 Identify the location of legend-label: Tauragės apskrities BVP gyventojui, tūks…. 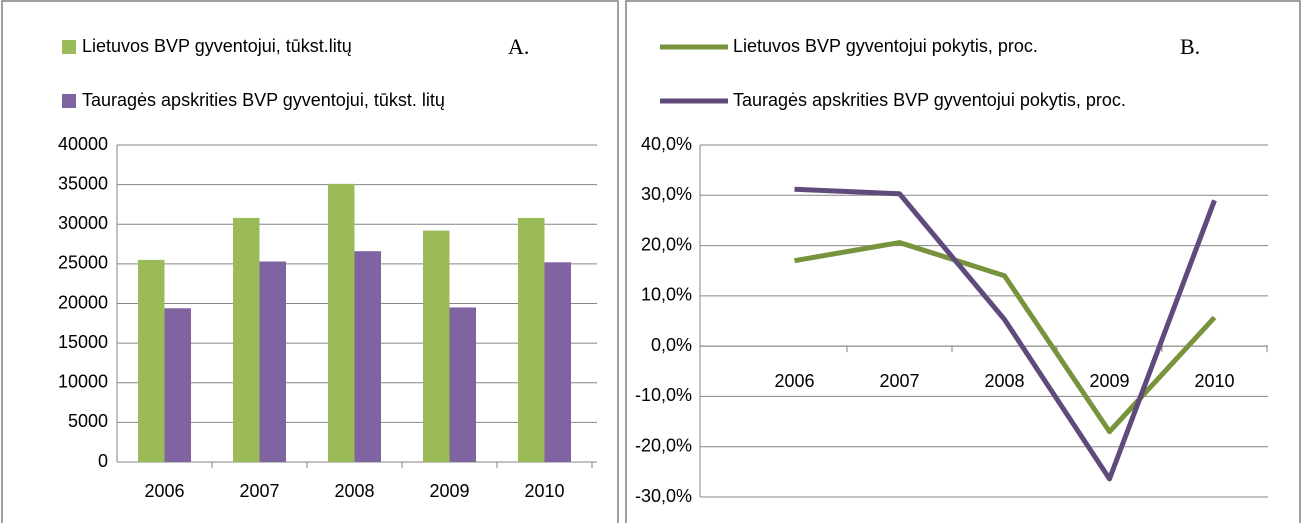
(263, 100).